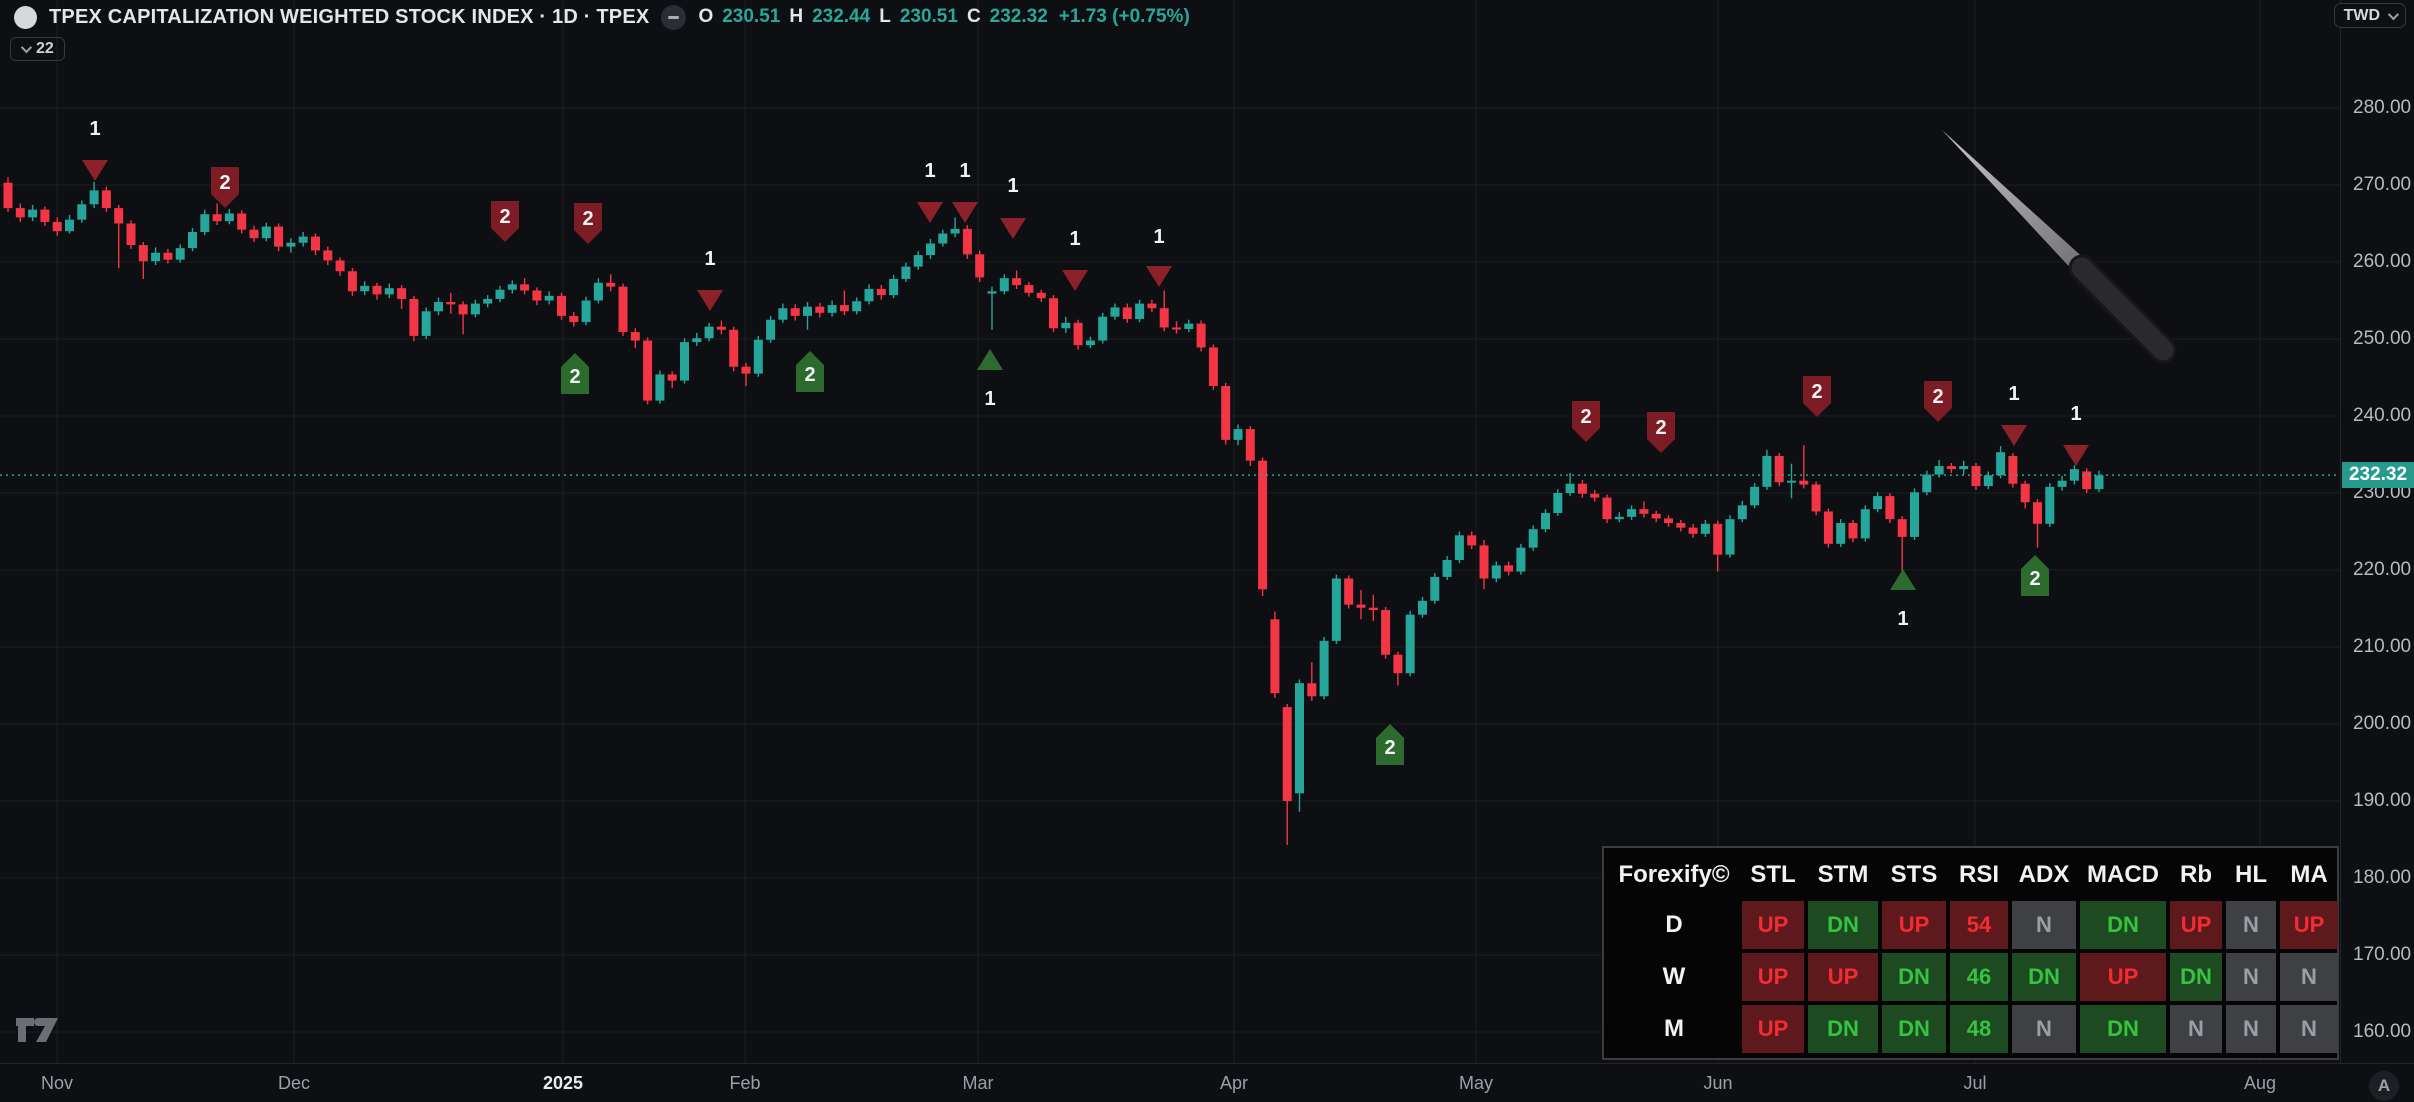  Describe the element at coordinates (1207, 1082) in the screenshot. I see `time-axis: Nov Dec 2025 Feb Mar Apr May Jun Jul Aug` at that location.